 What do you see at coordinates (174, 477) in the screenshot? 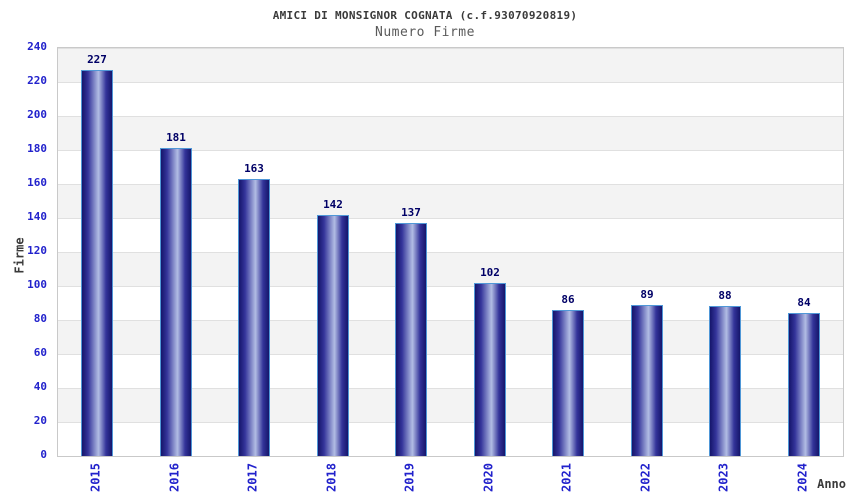
I see `x-tick-label: 2016` at bounding box center [174, 477].